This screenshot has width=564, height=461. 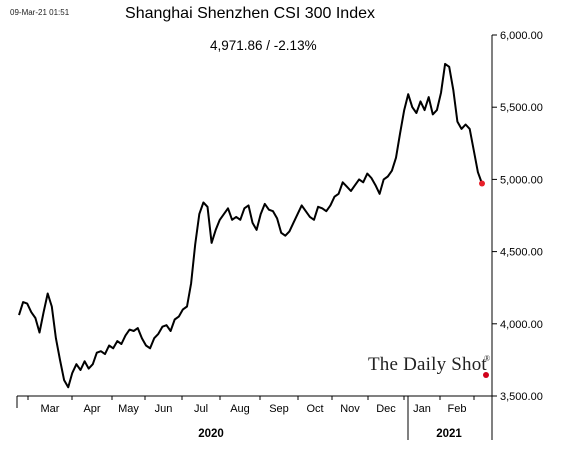 I want to click on x-tick-label: Feb, so click(x=457, y=409).